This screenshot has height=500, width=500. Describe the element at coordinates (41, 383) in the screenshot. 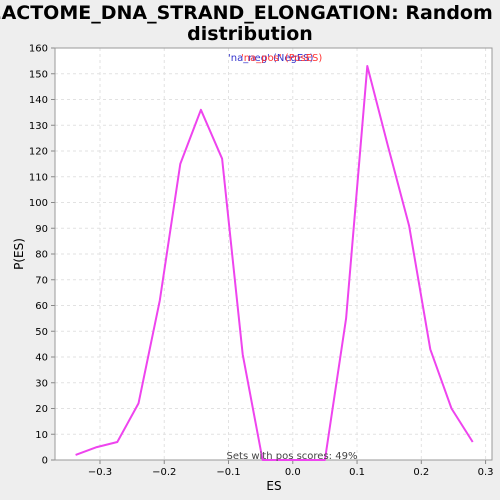

I see `y-tick-label: 30` at that location.